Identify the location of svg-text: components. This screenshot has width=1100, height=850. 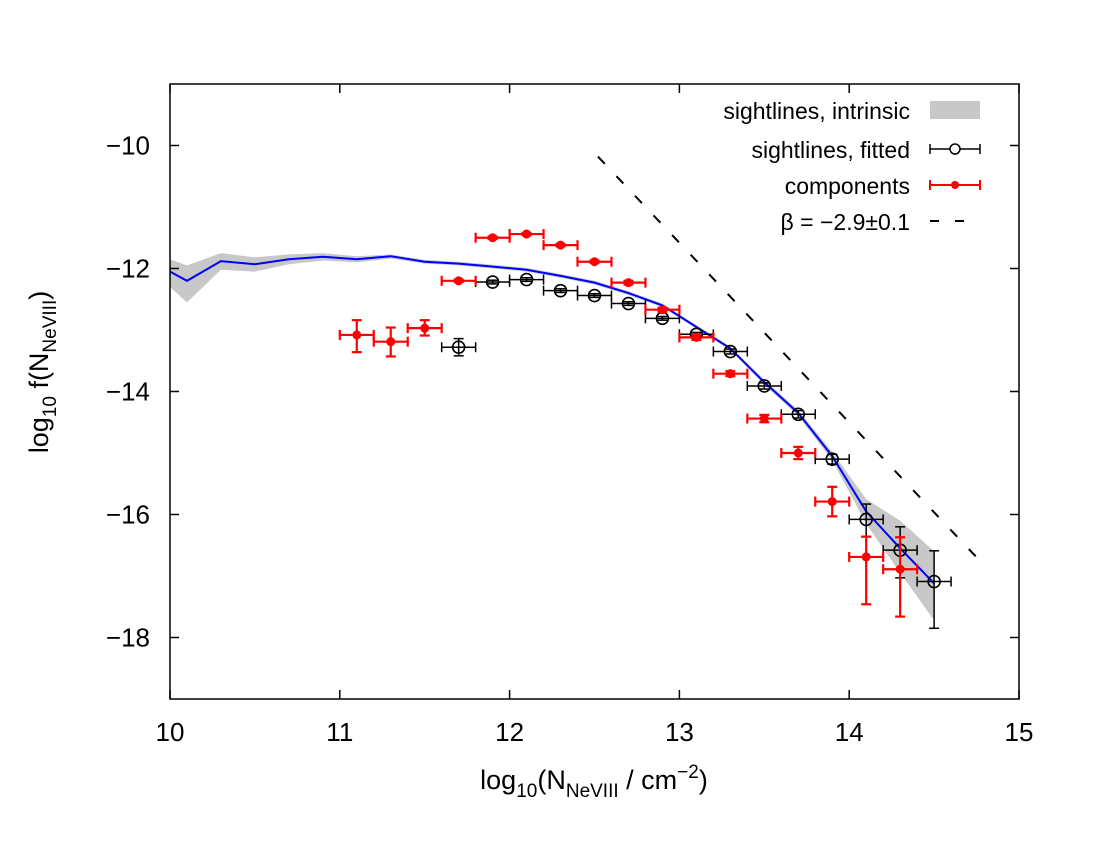
(847, 186).